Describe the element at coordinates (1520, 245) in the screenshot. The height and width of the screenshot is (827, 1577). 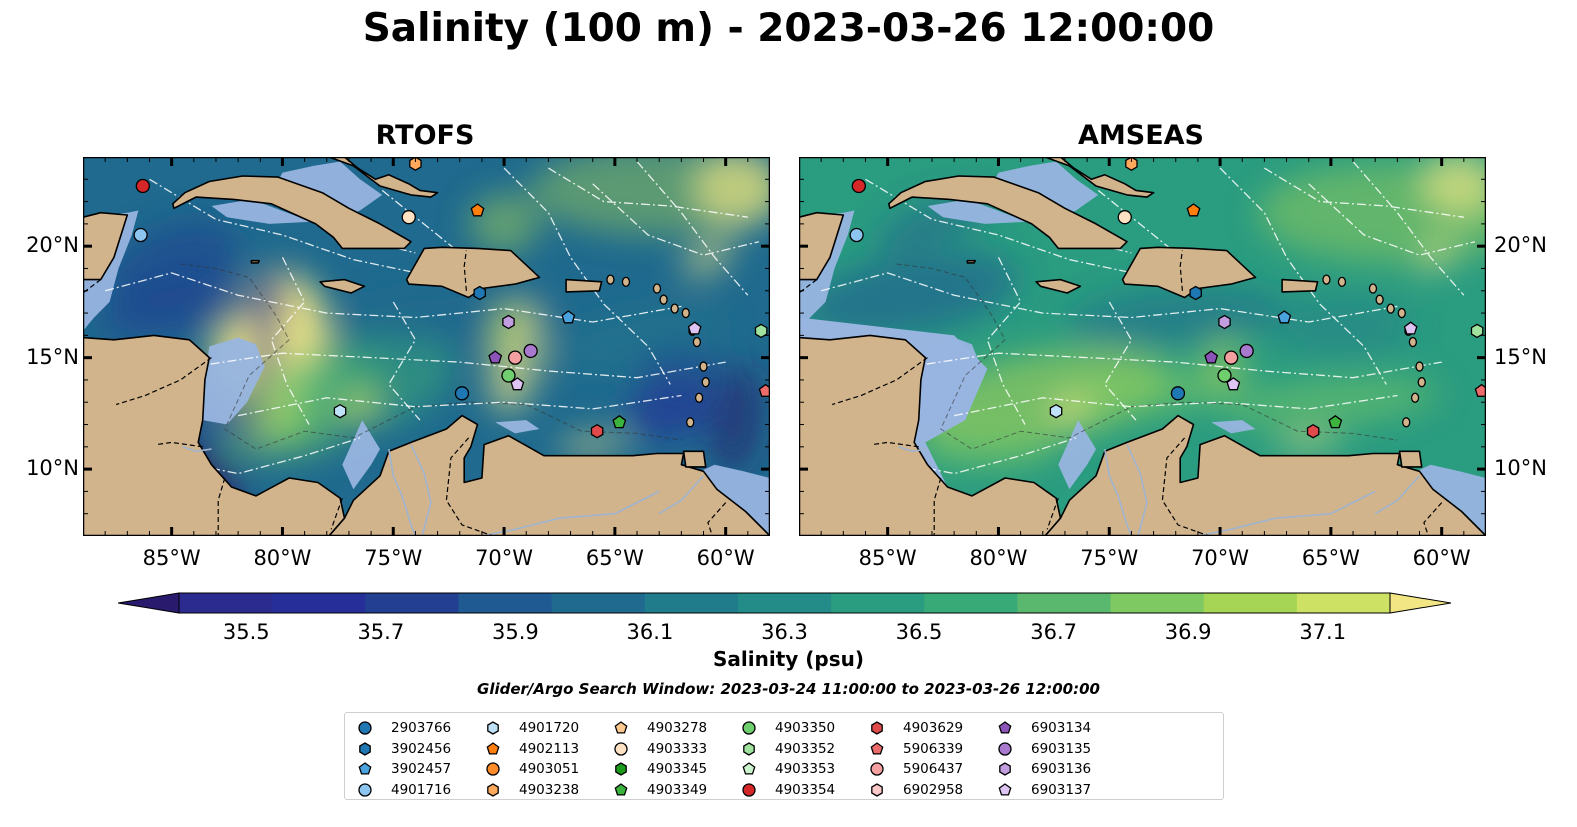
I see `y-tick-label-right: 20°N` at that location.